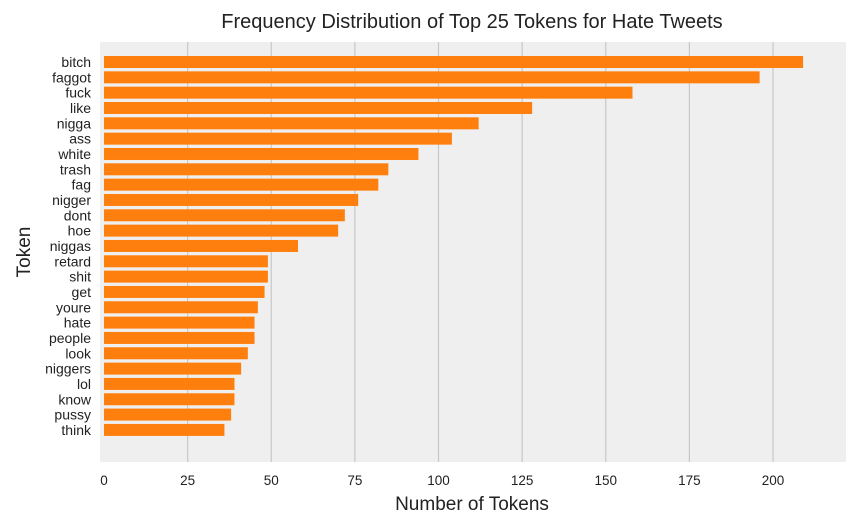  I want to click on bar-white, so click(261, 153).